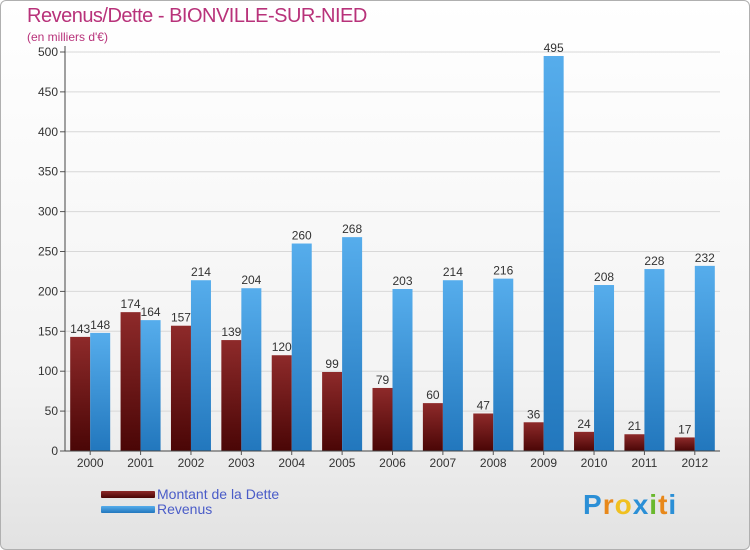  I want to click on data-label-dette: 143, so click(80, 329).